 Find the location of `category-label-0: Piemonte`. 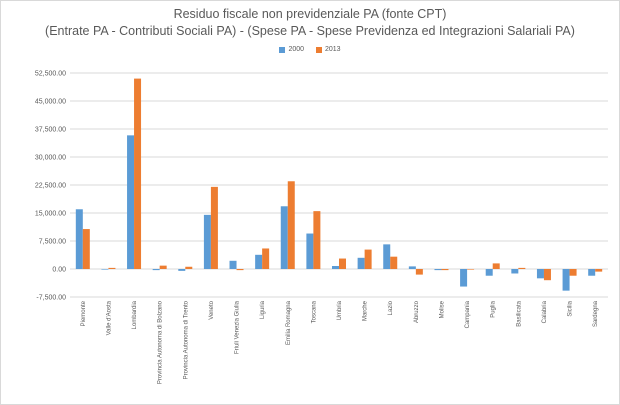

category-label-0: Piemonte is located at coordinates (84, 313).